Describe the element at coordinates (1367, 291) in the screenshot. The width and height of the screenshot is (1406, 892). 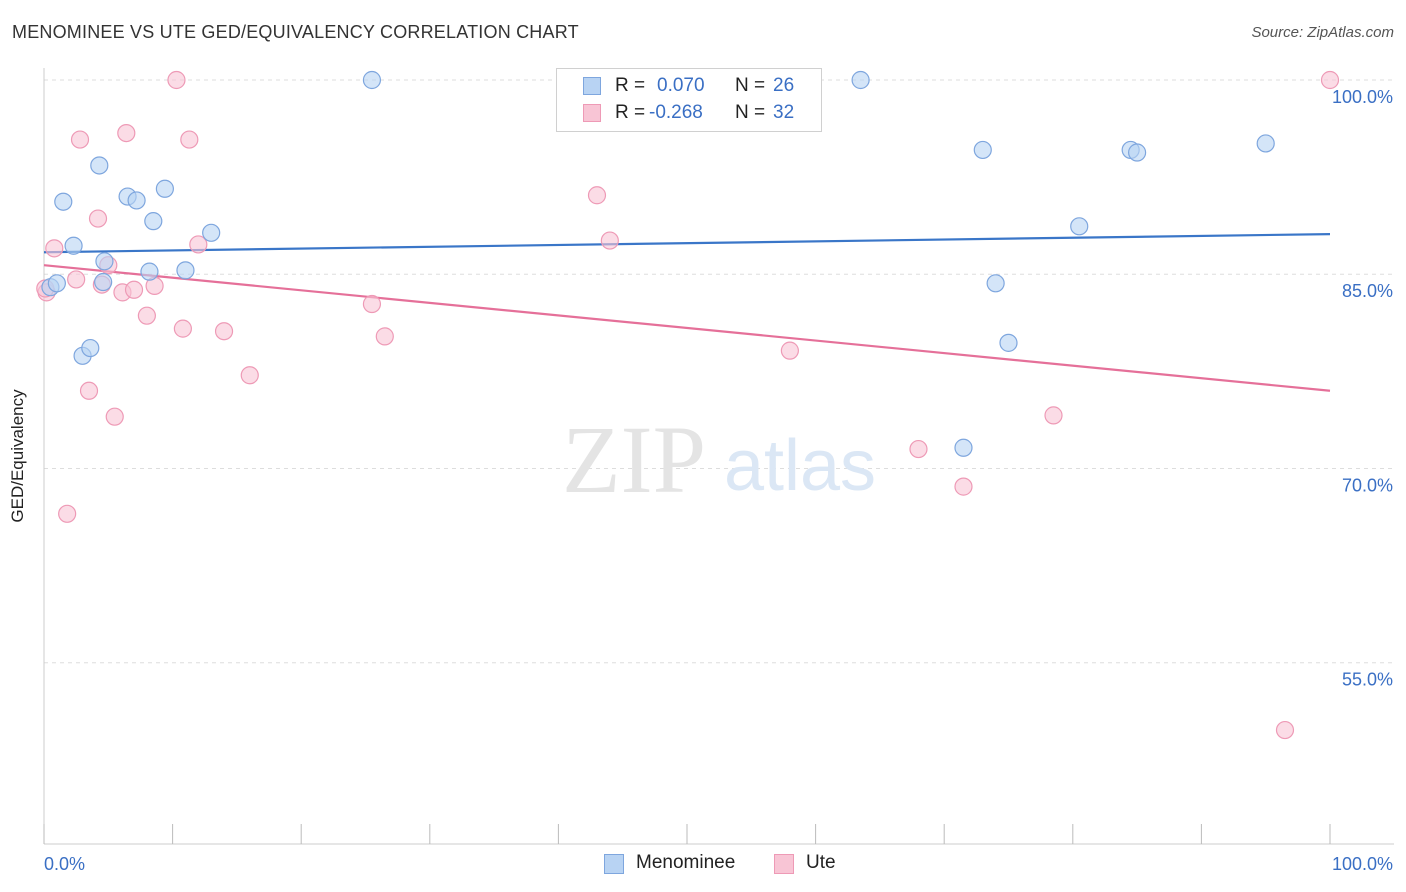
I see `y-tick-label: 85.0%` at that location.